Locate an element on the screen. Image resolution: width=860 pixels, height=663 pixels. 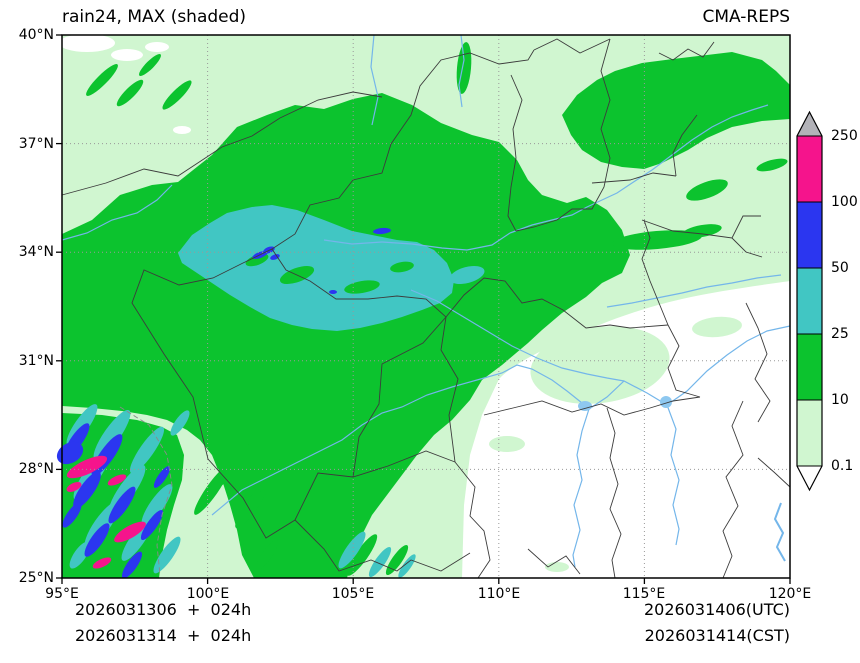
y-tick-label-34n: 34°N is located at coordinates (36, 252).